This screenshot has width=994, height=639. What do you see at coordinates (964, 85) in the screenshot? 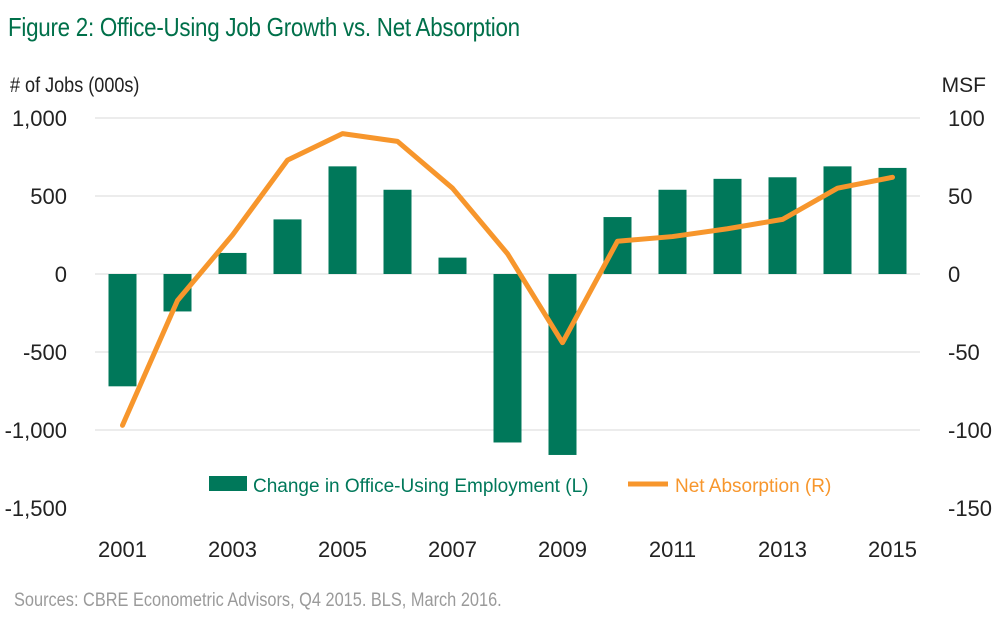
I see `right-axis-title: MSF` at bounding box center [964, 85].